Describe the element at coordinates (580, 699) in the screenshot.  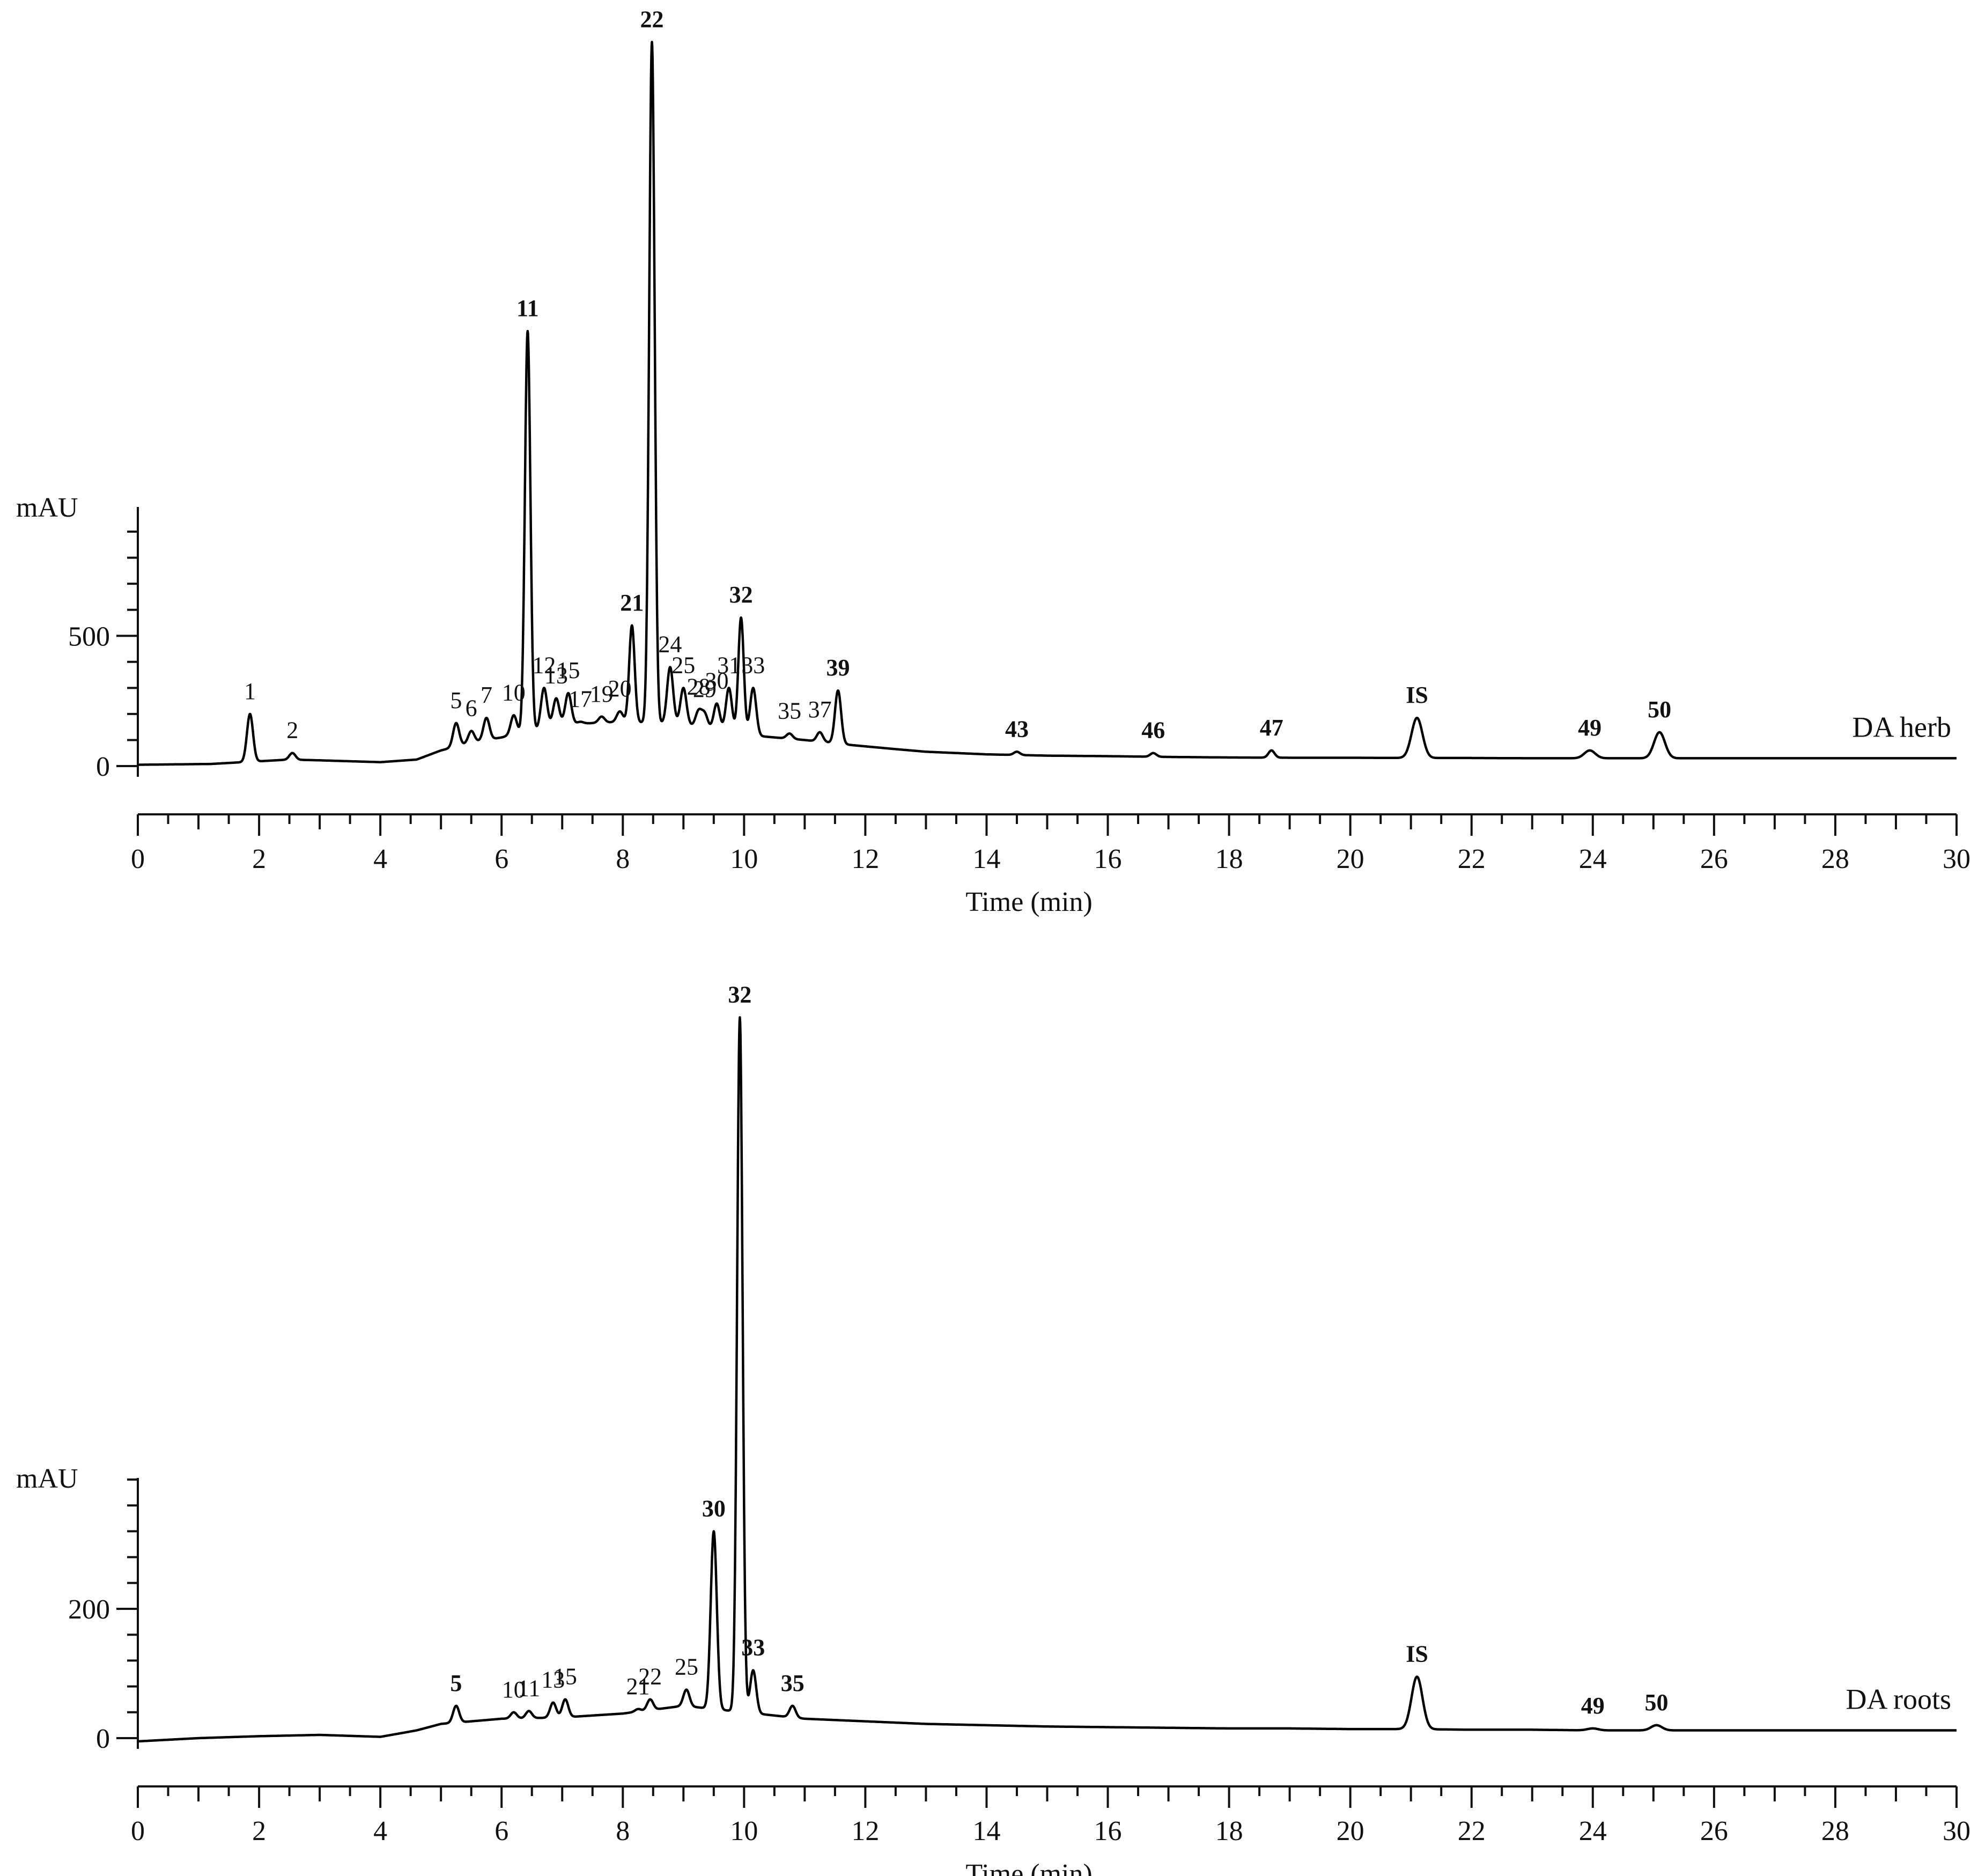
I see `peak-label: 17` at that location.